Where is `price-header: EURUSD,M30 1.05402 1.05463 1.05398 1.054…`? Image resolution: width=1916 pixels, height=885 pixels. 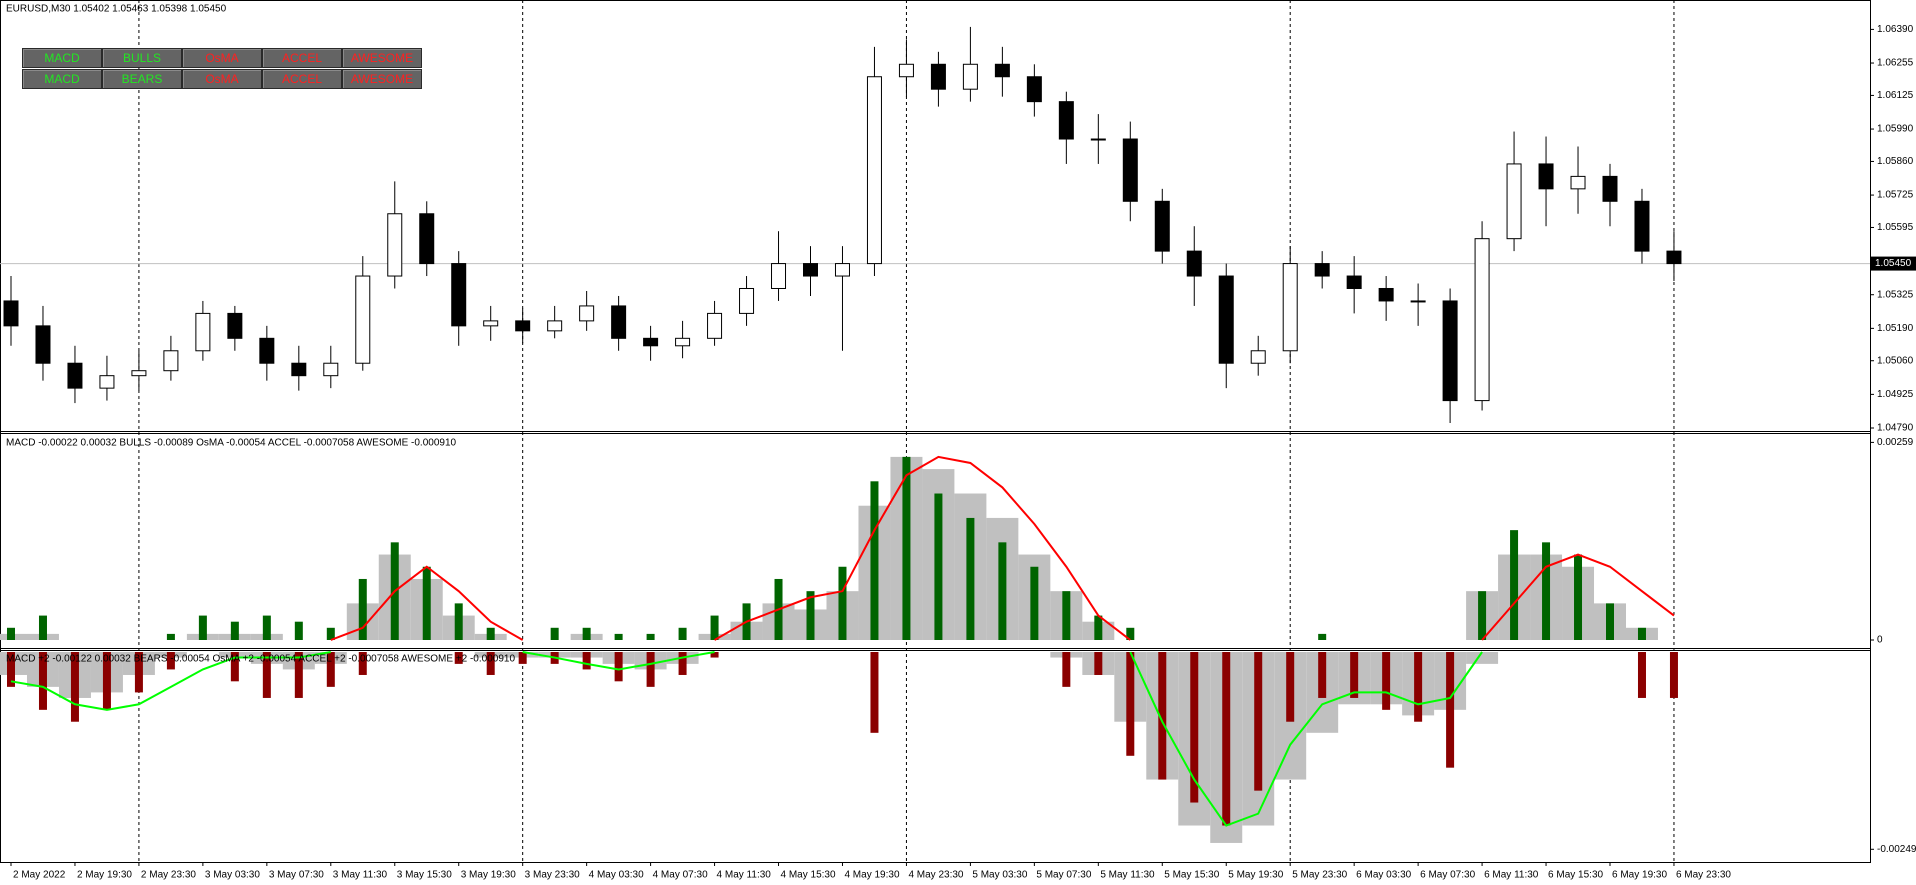 price-header: EURUSD,M30 1.05402 1.05463 1.05398 1.054… is located at coordinates (116, 9).